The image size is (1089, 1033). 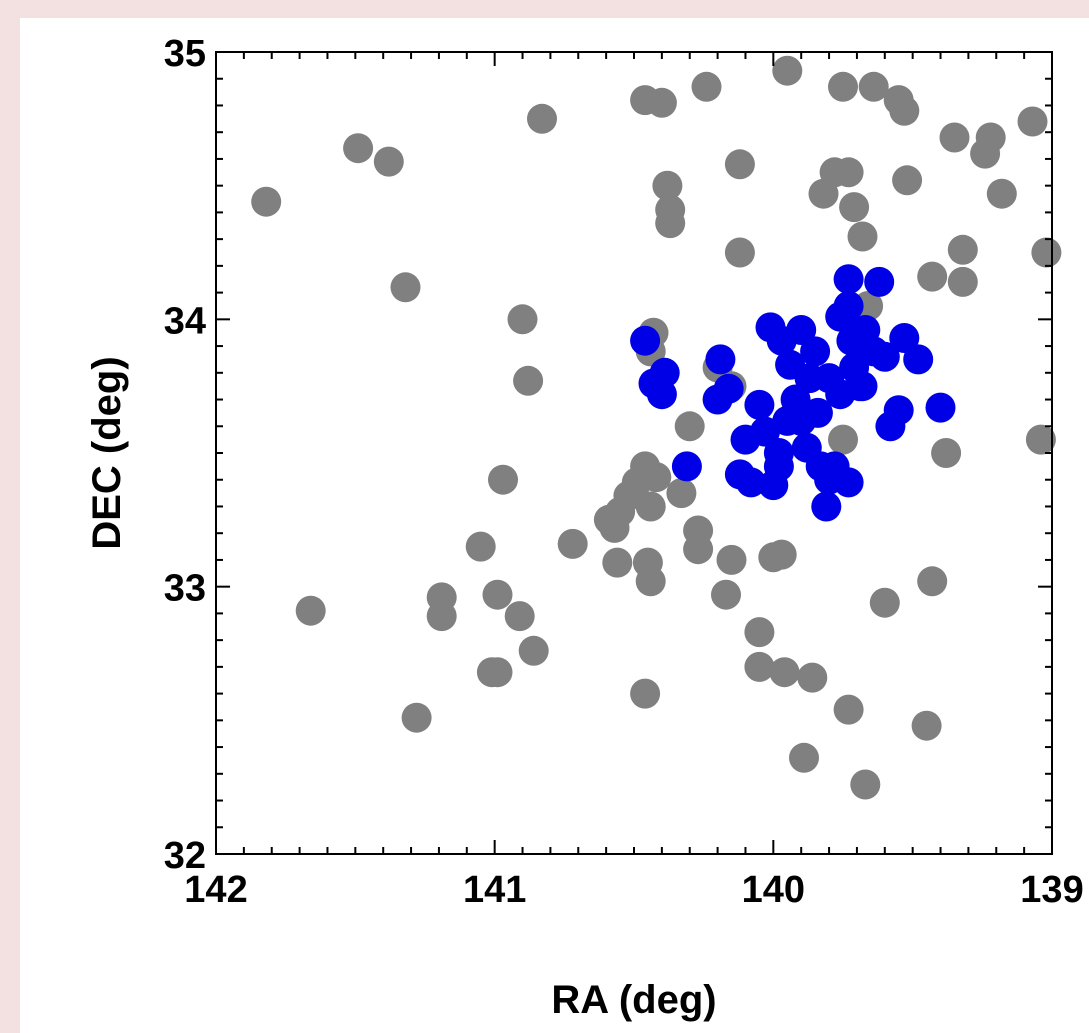 I want to click on x-tick-label-2: 140, so click(x=773, y=890).